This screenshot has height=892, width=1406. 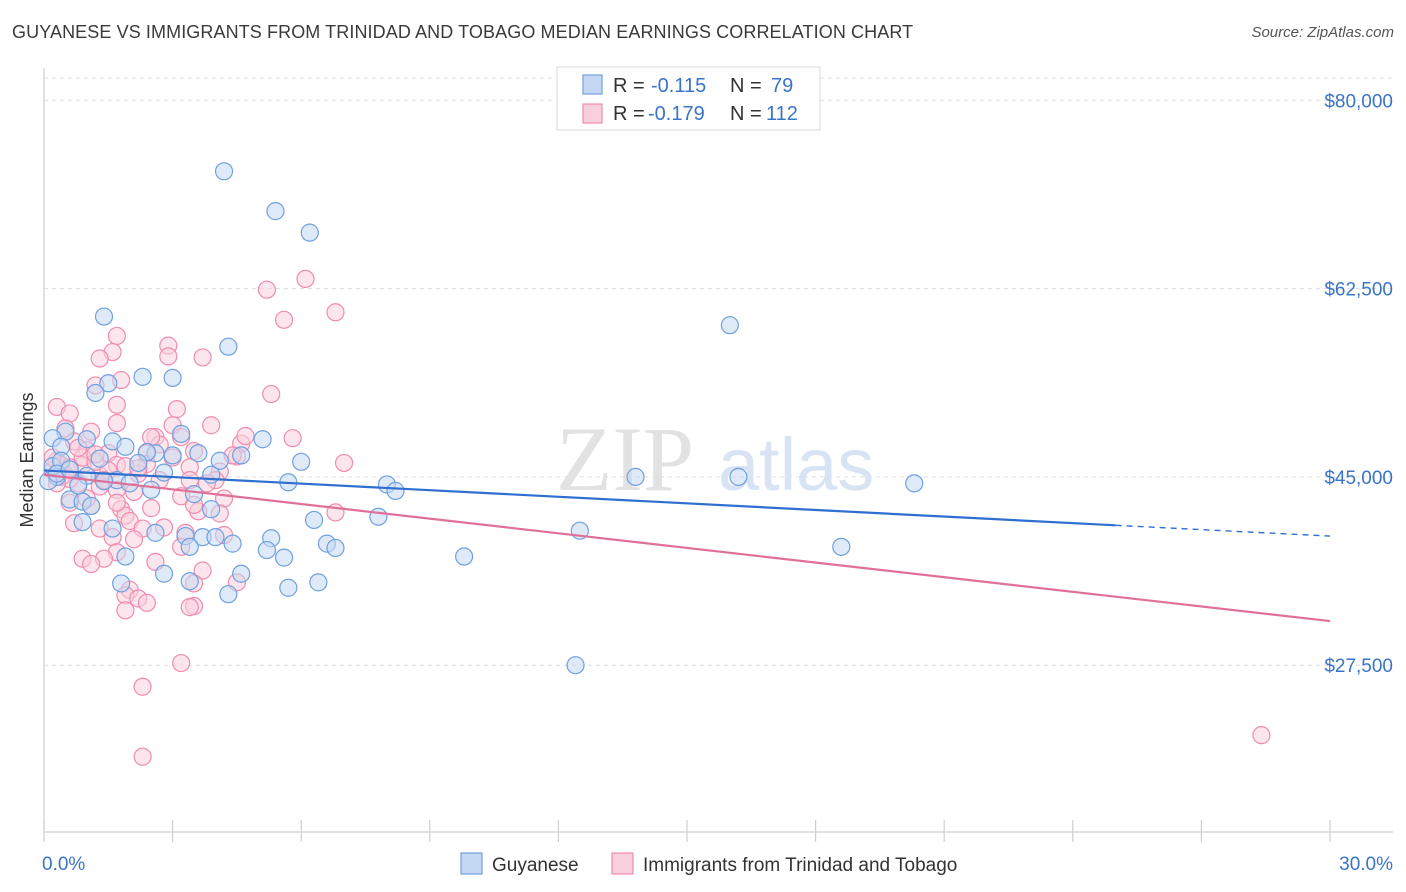 I want to click on trend-line-guyanese-extension, so click(x=1223, y=530).